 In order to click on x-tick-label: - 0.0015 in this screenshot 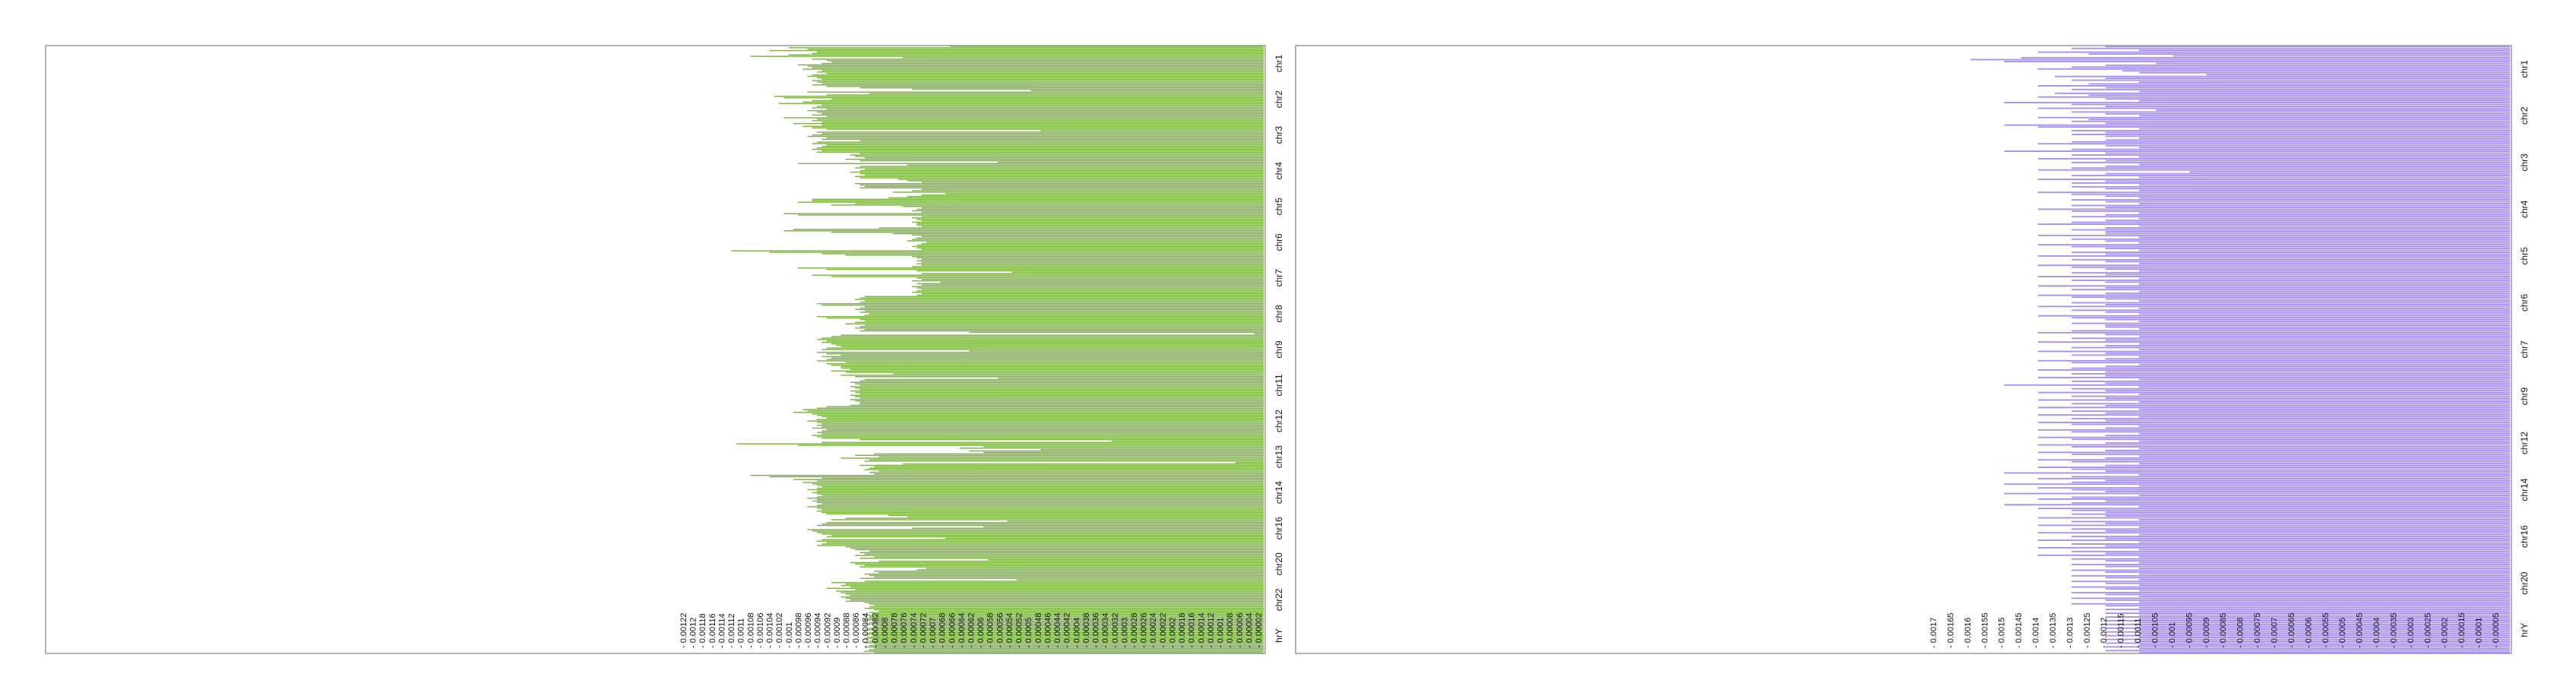, I will do `click(2002, 633)`.